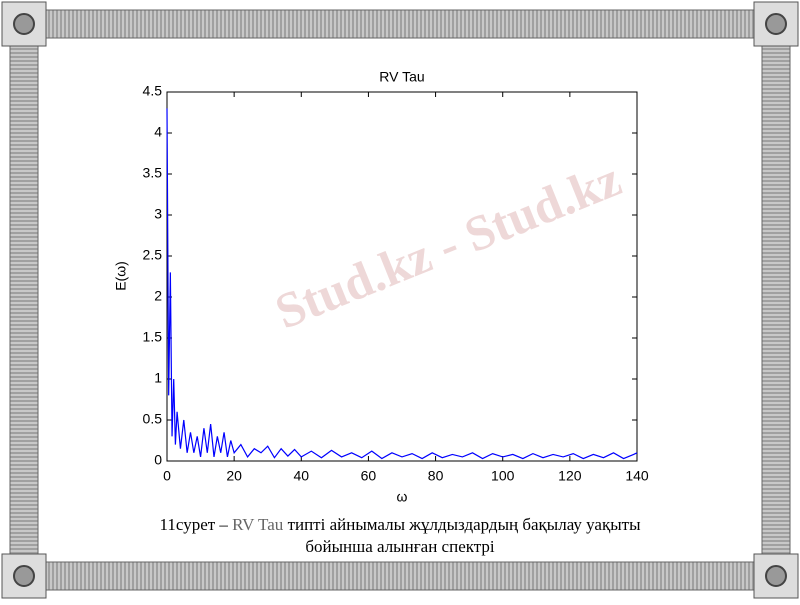  I want to click on y-tick-label: 1.5, so click(153, 337).